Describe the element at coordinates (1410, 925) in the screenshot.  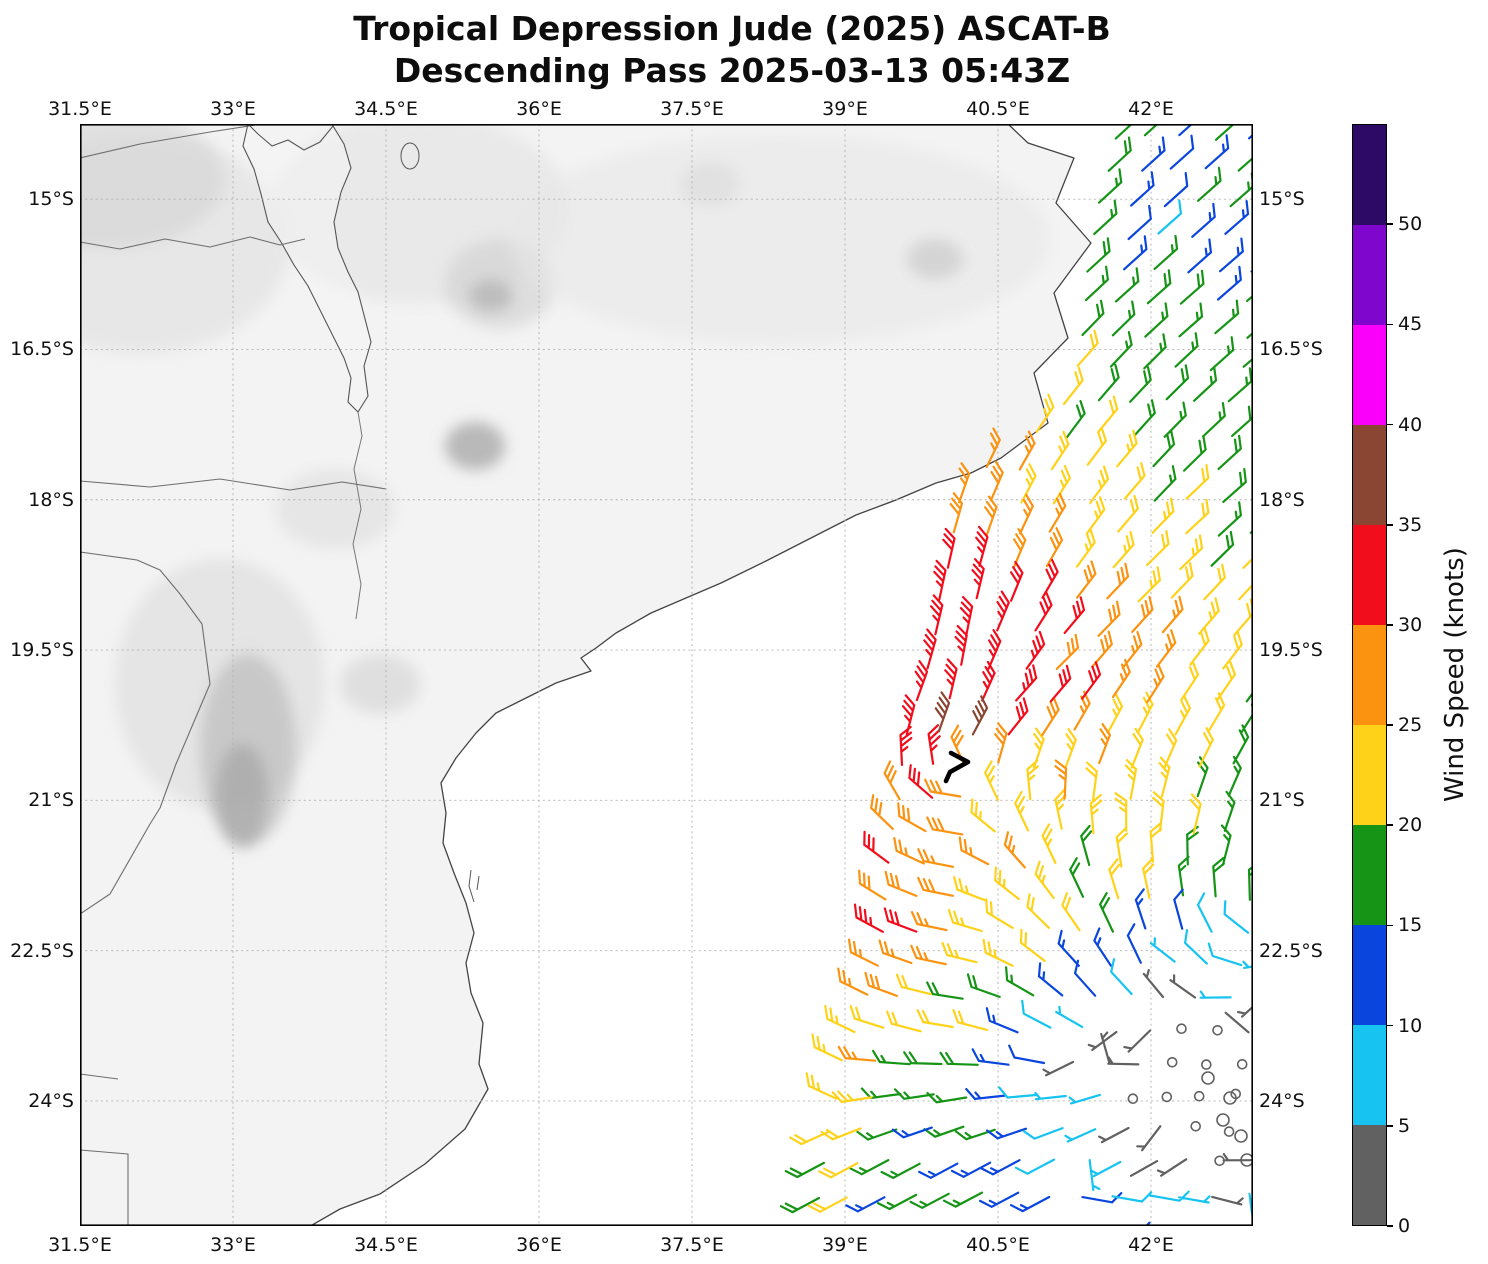
I see `colorbar-tick-label: 15` at that location.